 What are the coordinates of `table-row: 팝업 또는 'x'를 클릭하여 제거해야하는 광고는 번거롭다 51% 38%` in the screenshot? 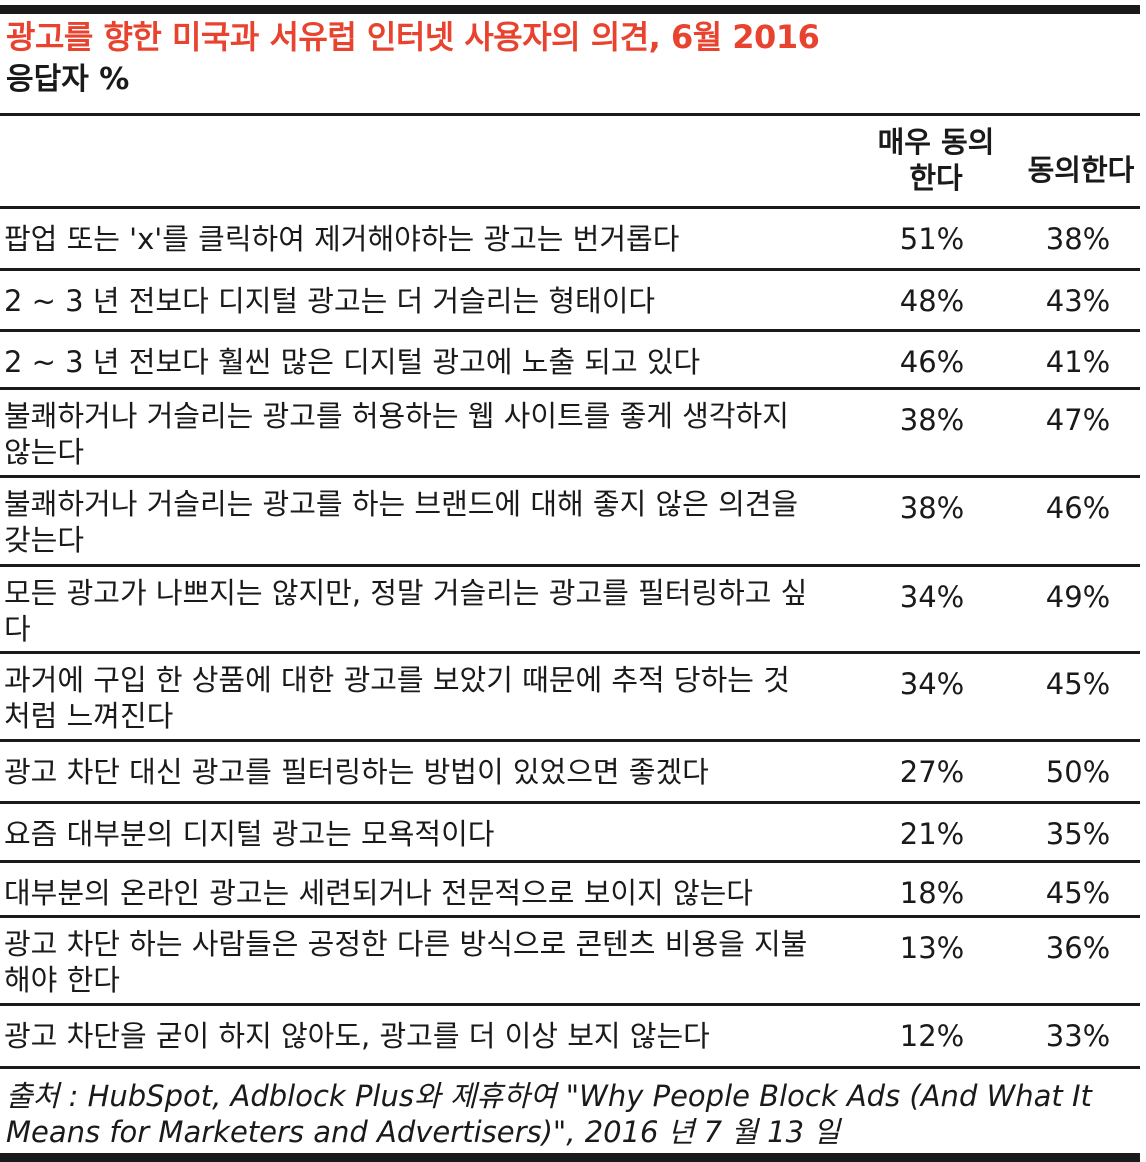 It's located at (570, 240).